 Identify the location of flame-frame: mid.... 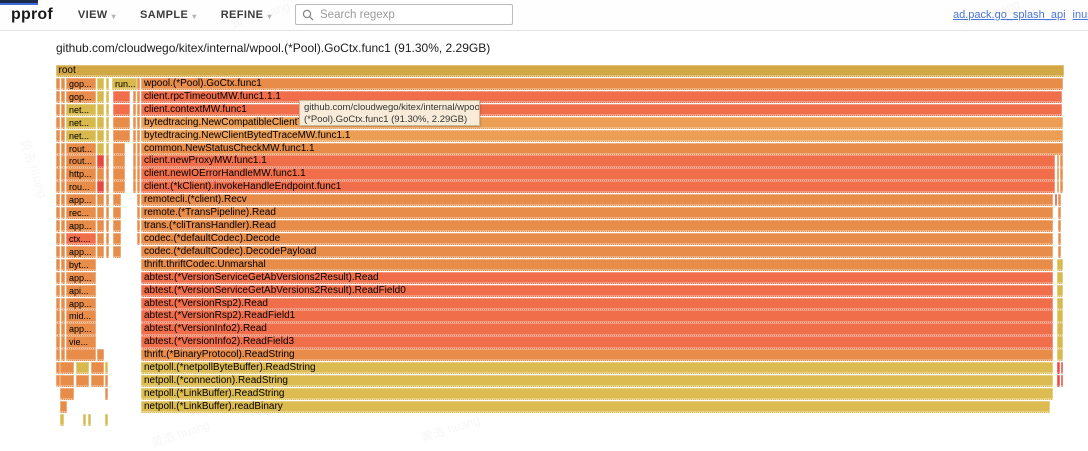
(81, 316).